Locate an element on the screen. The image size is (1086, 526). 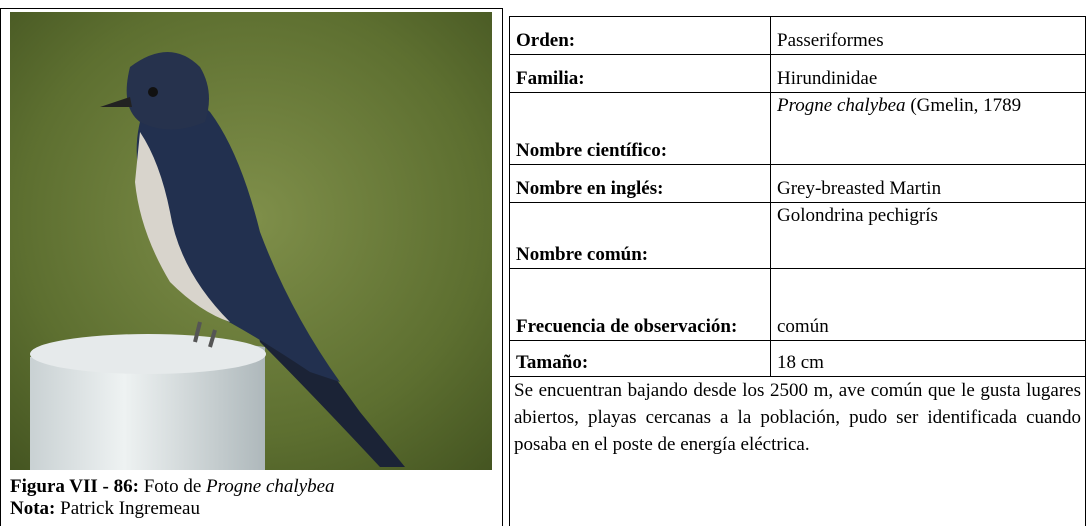
value-cell: Progne chalybea (Gmelin, 1789 is located at coordinates (928, 128).